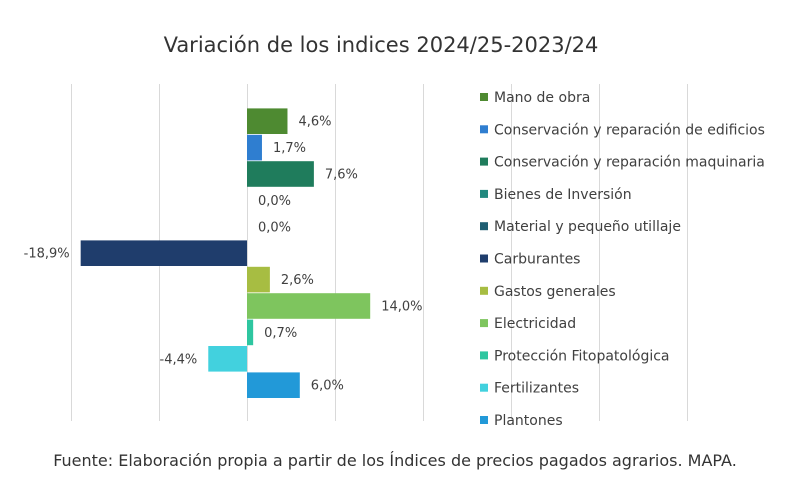  Describe the element at coordinates (314, 122) in the screenshot. I see `data-label-mano-de-obra: 4,6%` at that location.